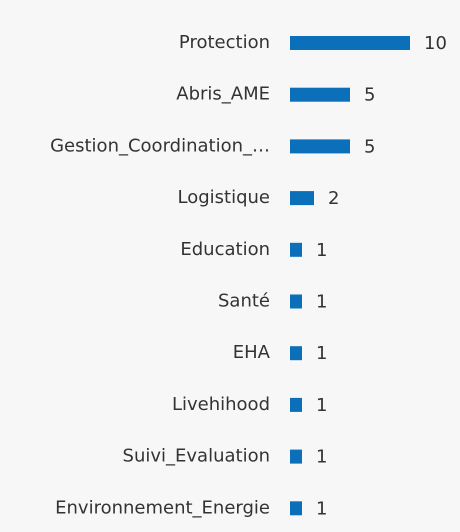 The width and height of the screenshot is (460, 532). I want to click on category-label: Education, so click(225, 249).